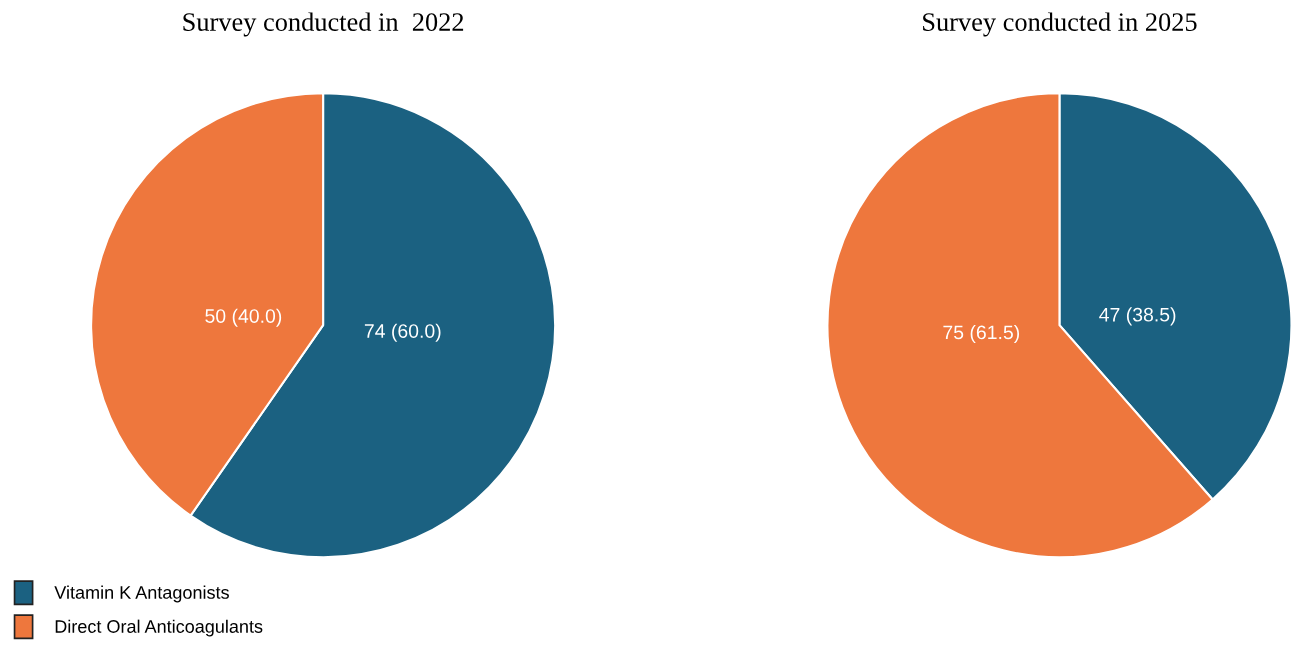  Describe the element at coordinates (141, 594) in the screenshot. I see `legend-label: Vitamin K Antagonists` at that location.